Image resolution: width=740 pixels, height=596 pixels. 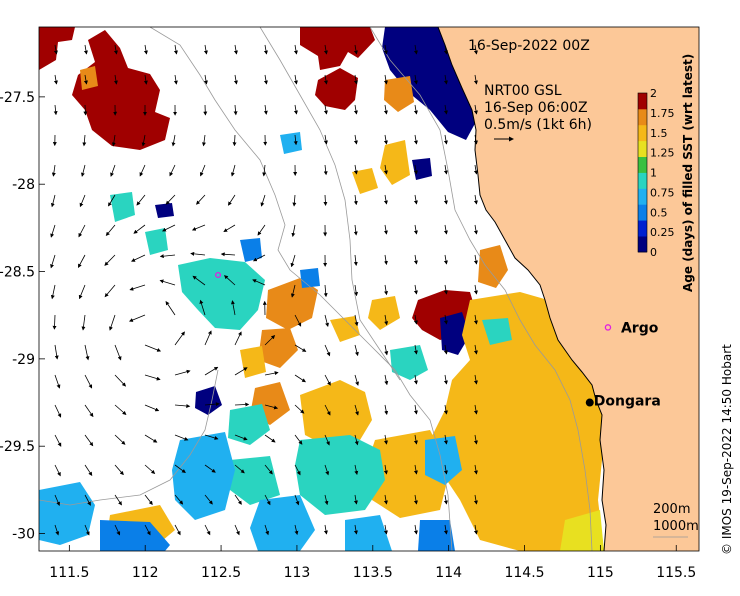 What do you see at coordinates (448, 573) in the screenshot?
I see `x-tick-label: 114` at bounding box center [448, 573].